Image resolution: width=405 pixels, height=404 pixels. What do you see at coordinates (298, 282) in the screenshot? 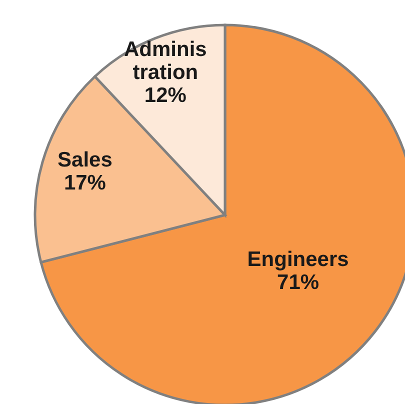
I see `data-label: 71%` at bounding box center [298, 282].